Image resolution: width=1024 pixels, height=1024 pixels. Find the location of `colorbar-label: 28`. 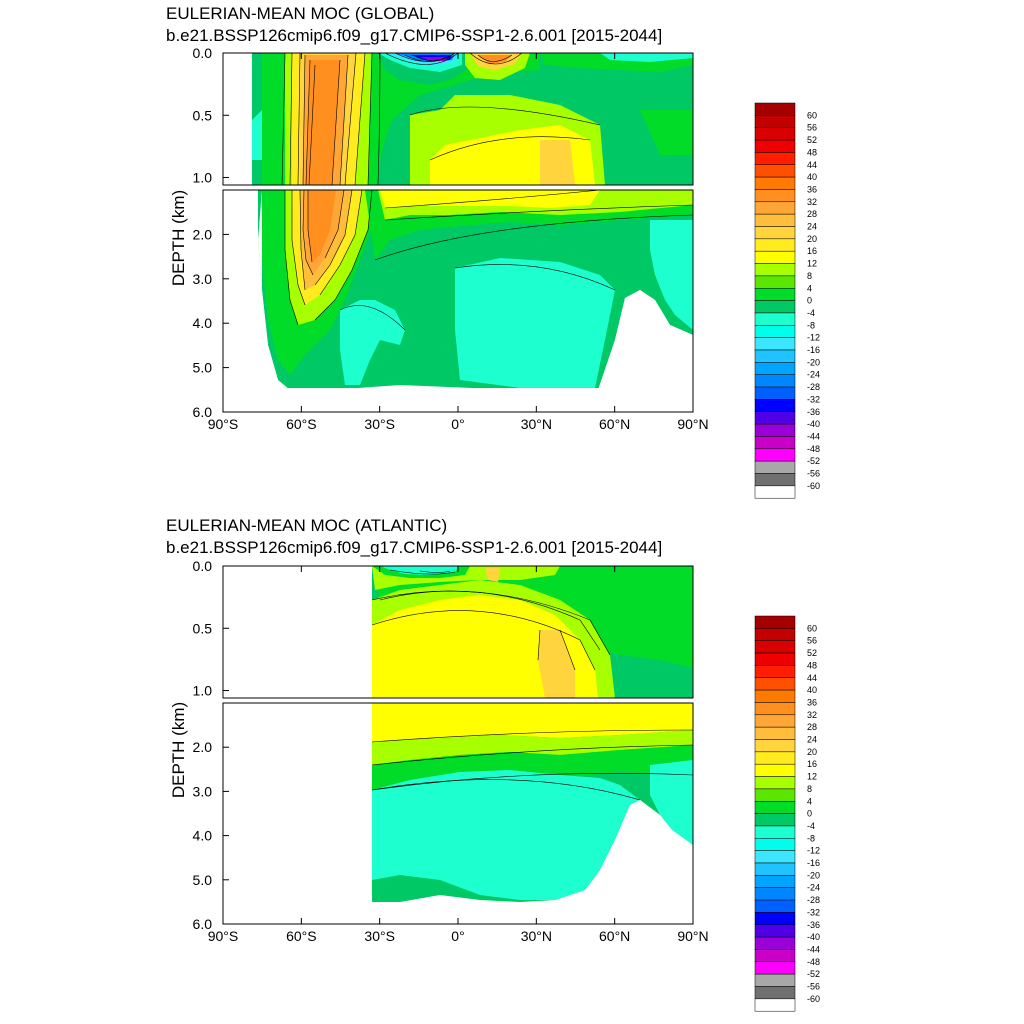

colorbar-label: 28 is located at coordinates (812, 727).